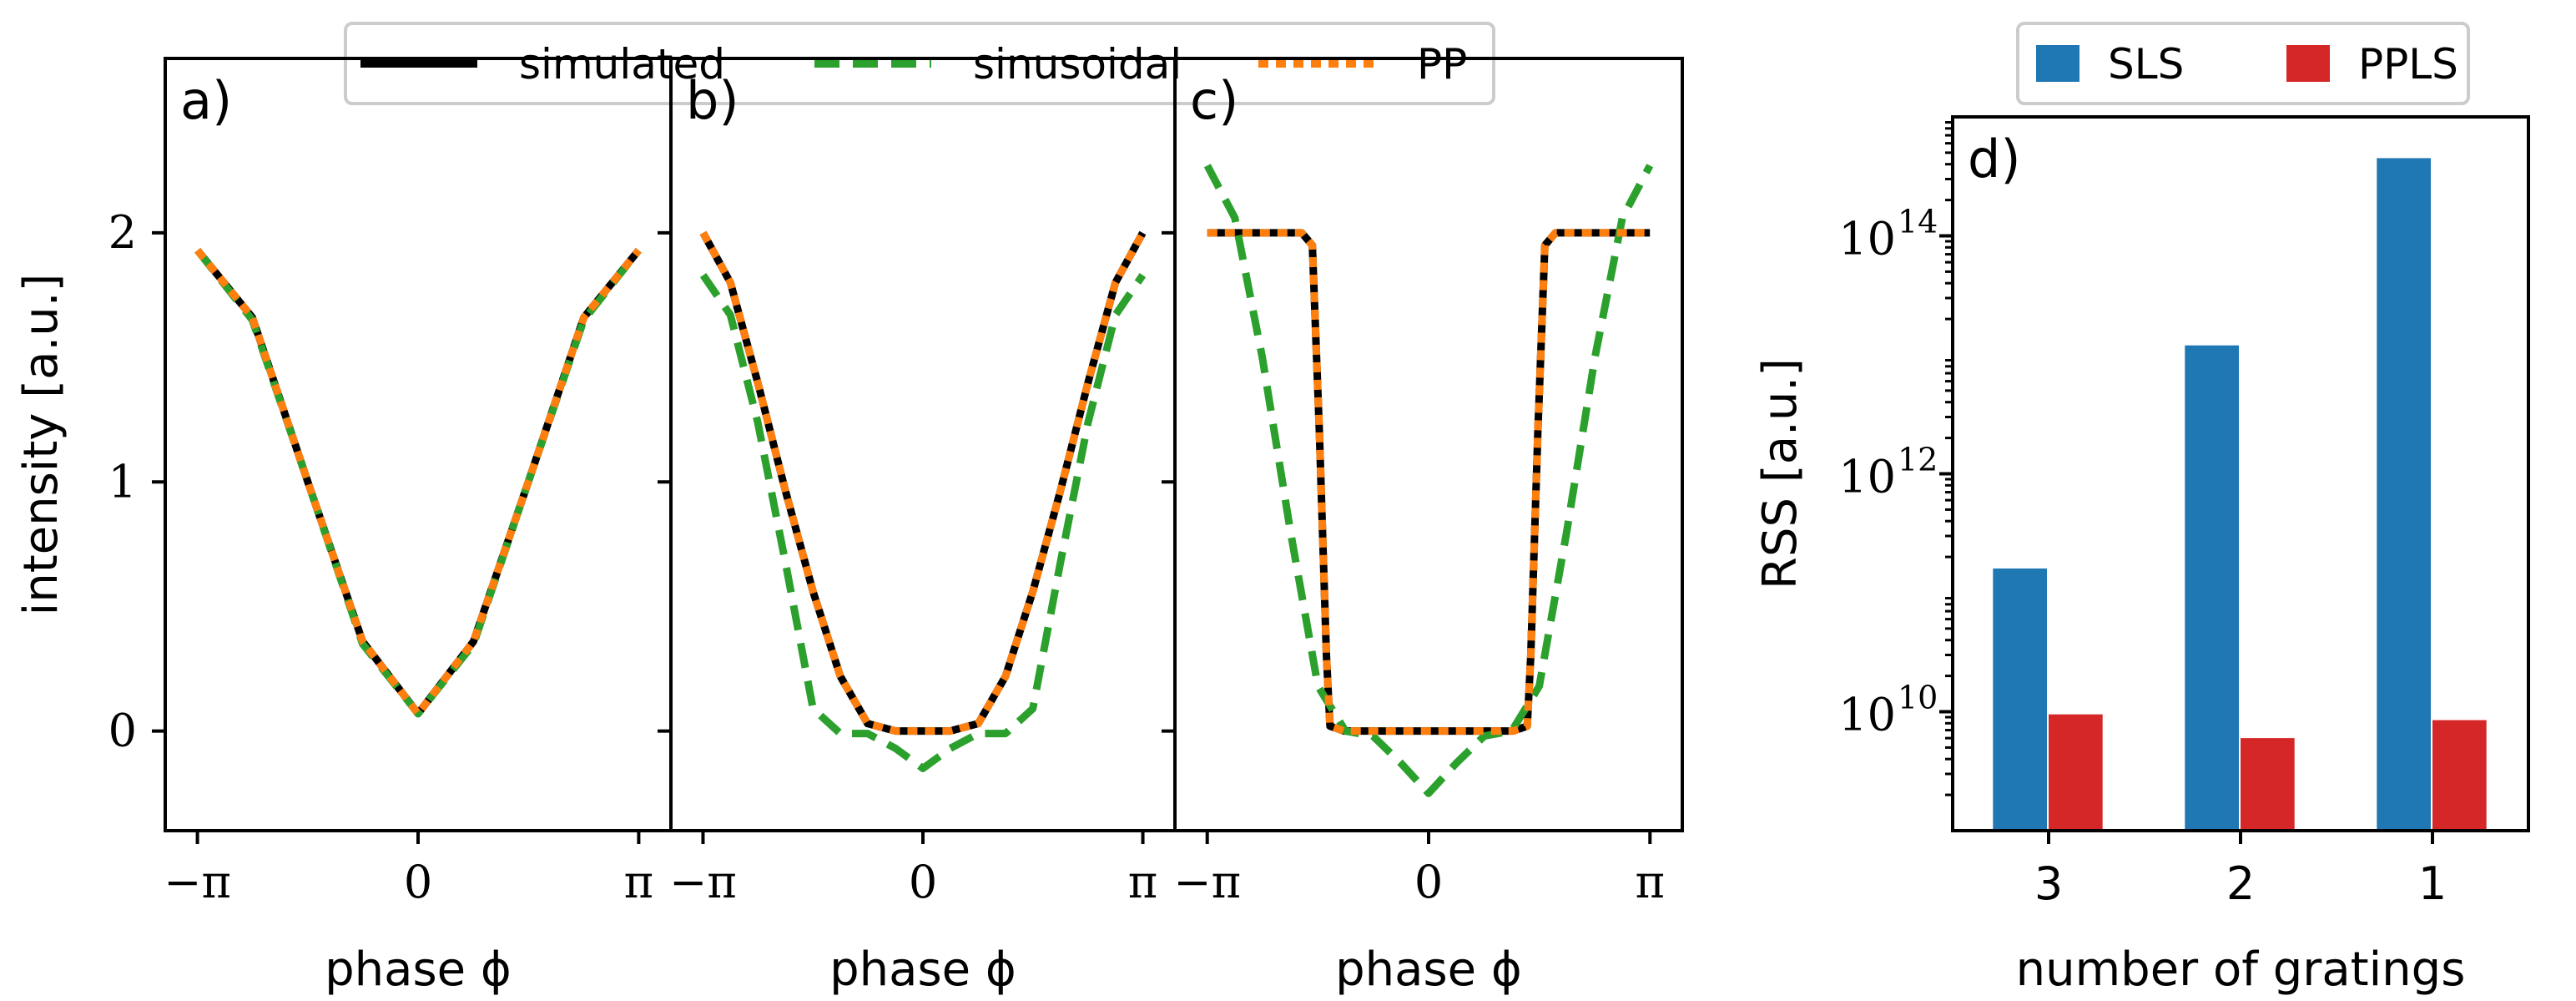 This screenshot has width=2576, height=1001. I want to click on y-tick-label: 1, so click(122, 481).